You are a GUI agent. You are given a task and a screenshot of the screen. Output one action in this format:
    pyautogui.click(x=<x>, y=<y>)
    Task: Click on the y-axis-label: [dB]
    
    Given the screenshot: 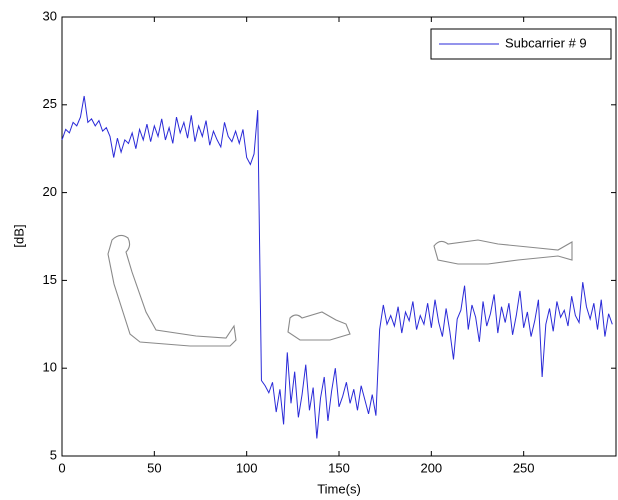 What is the action you would take?
    pyautogui.click(x=18, y=235)
    